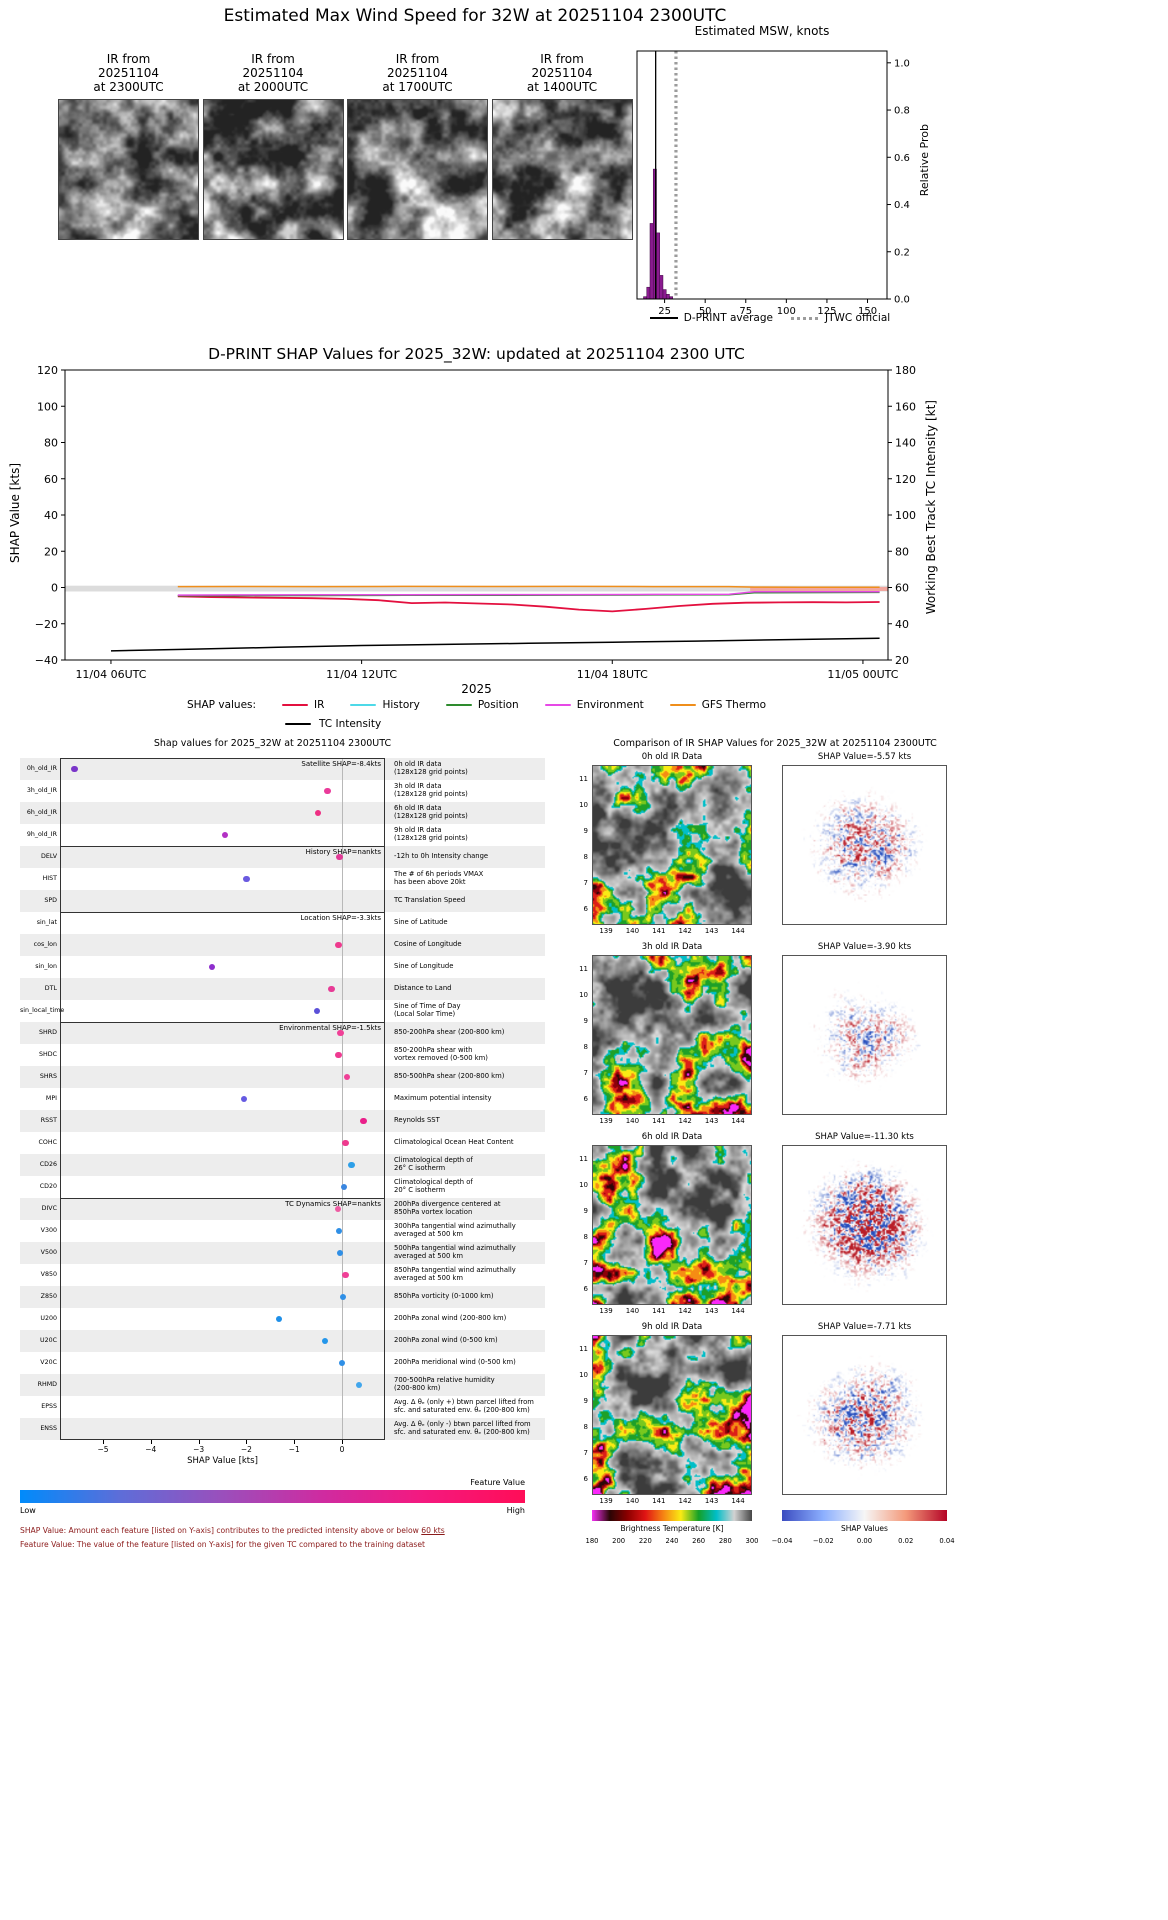  Describe the element at coordinates (562, 170) in the screenshot. I see `ir-grayscale-image` at that location.